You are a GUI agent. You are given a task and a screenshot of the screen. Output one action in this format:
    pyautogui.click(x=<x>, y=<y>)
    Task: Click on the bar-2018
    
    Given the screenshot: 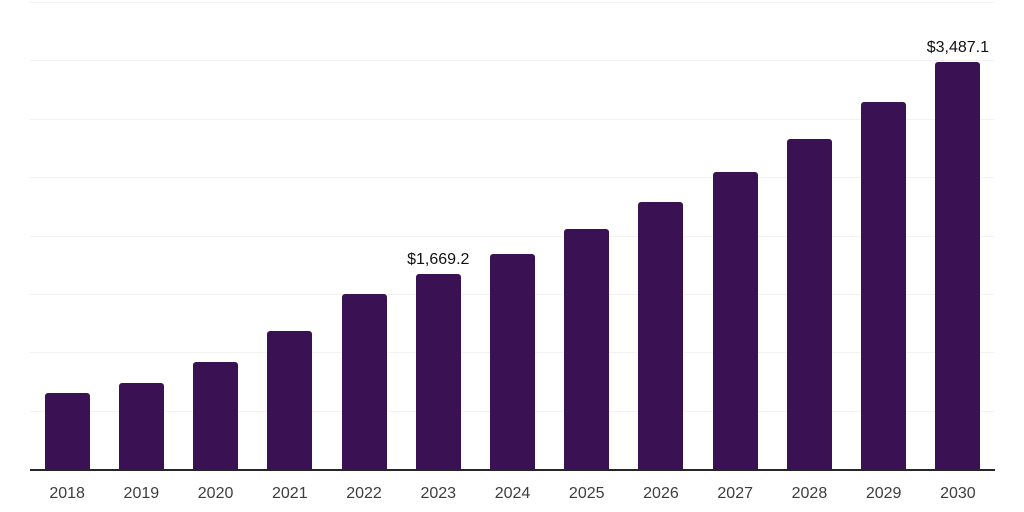 What is the action you would take?
    pyautogui.click(x=67, y=430)
    